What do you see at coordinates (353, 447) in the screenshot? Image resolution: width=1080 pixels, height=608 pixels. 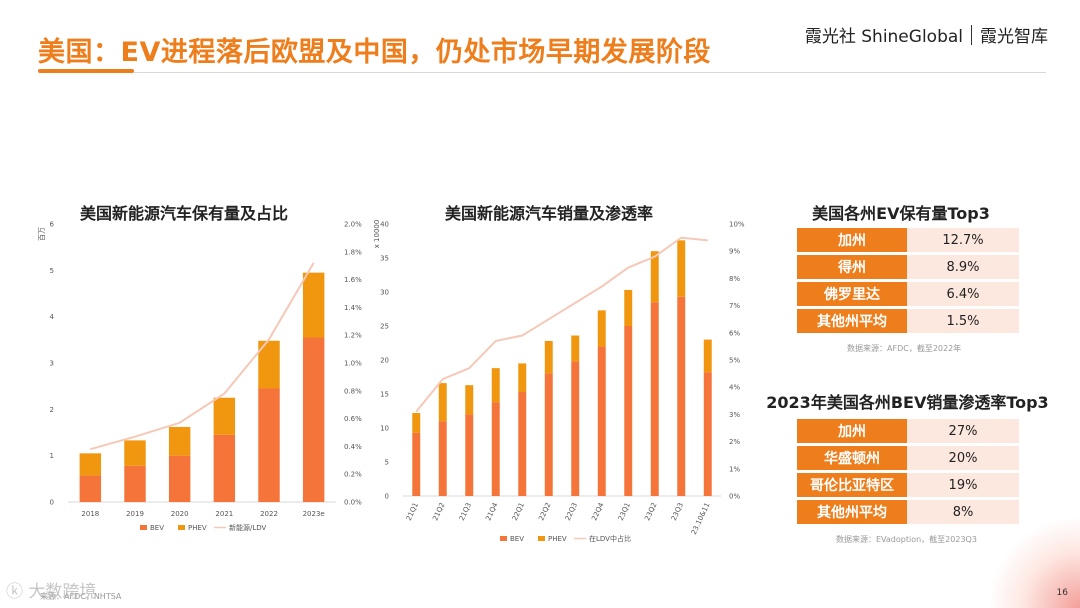 I see `y2-tick-label: 0.4%` at bounding box center [353, 447].